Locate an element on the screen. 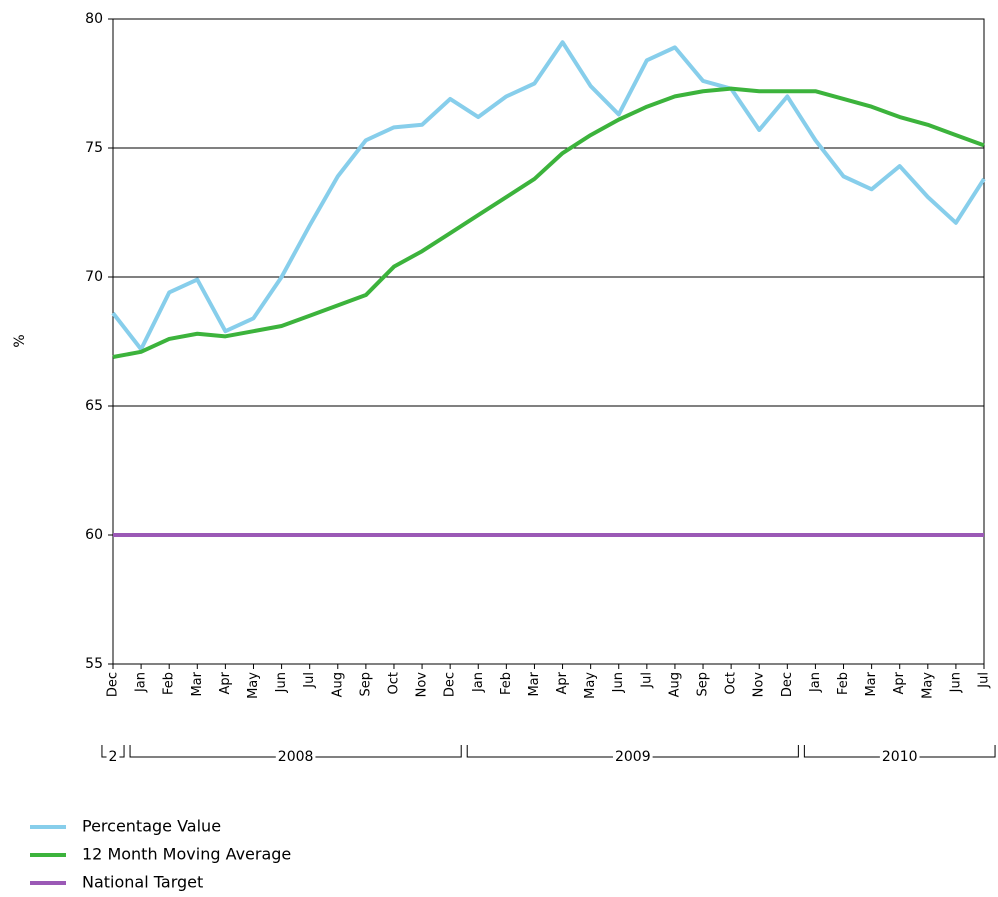  group-label: 2009 is located at coordinates (633, 757).